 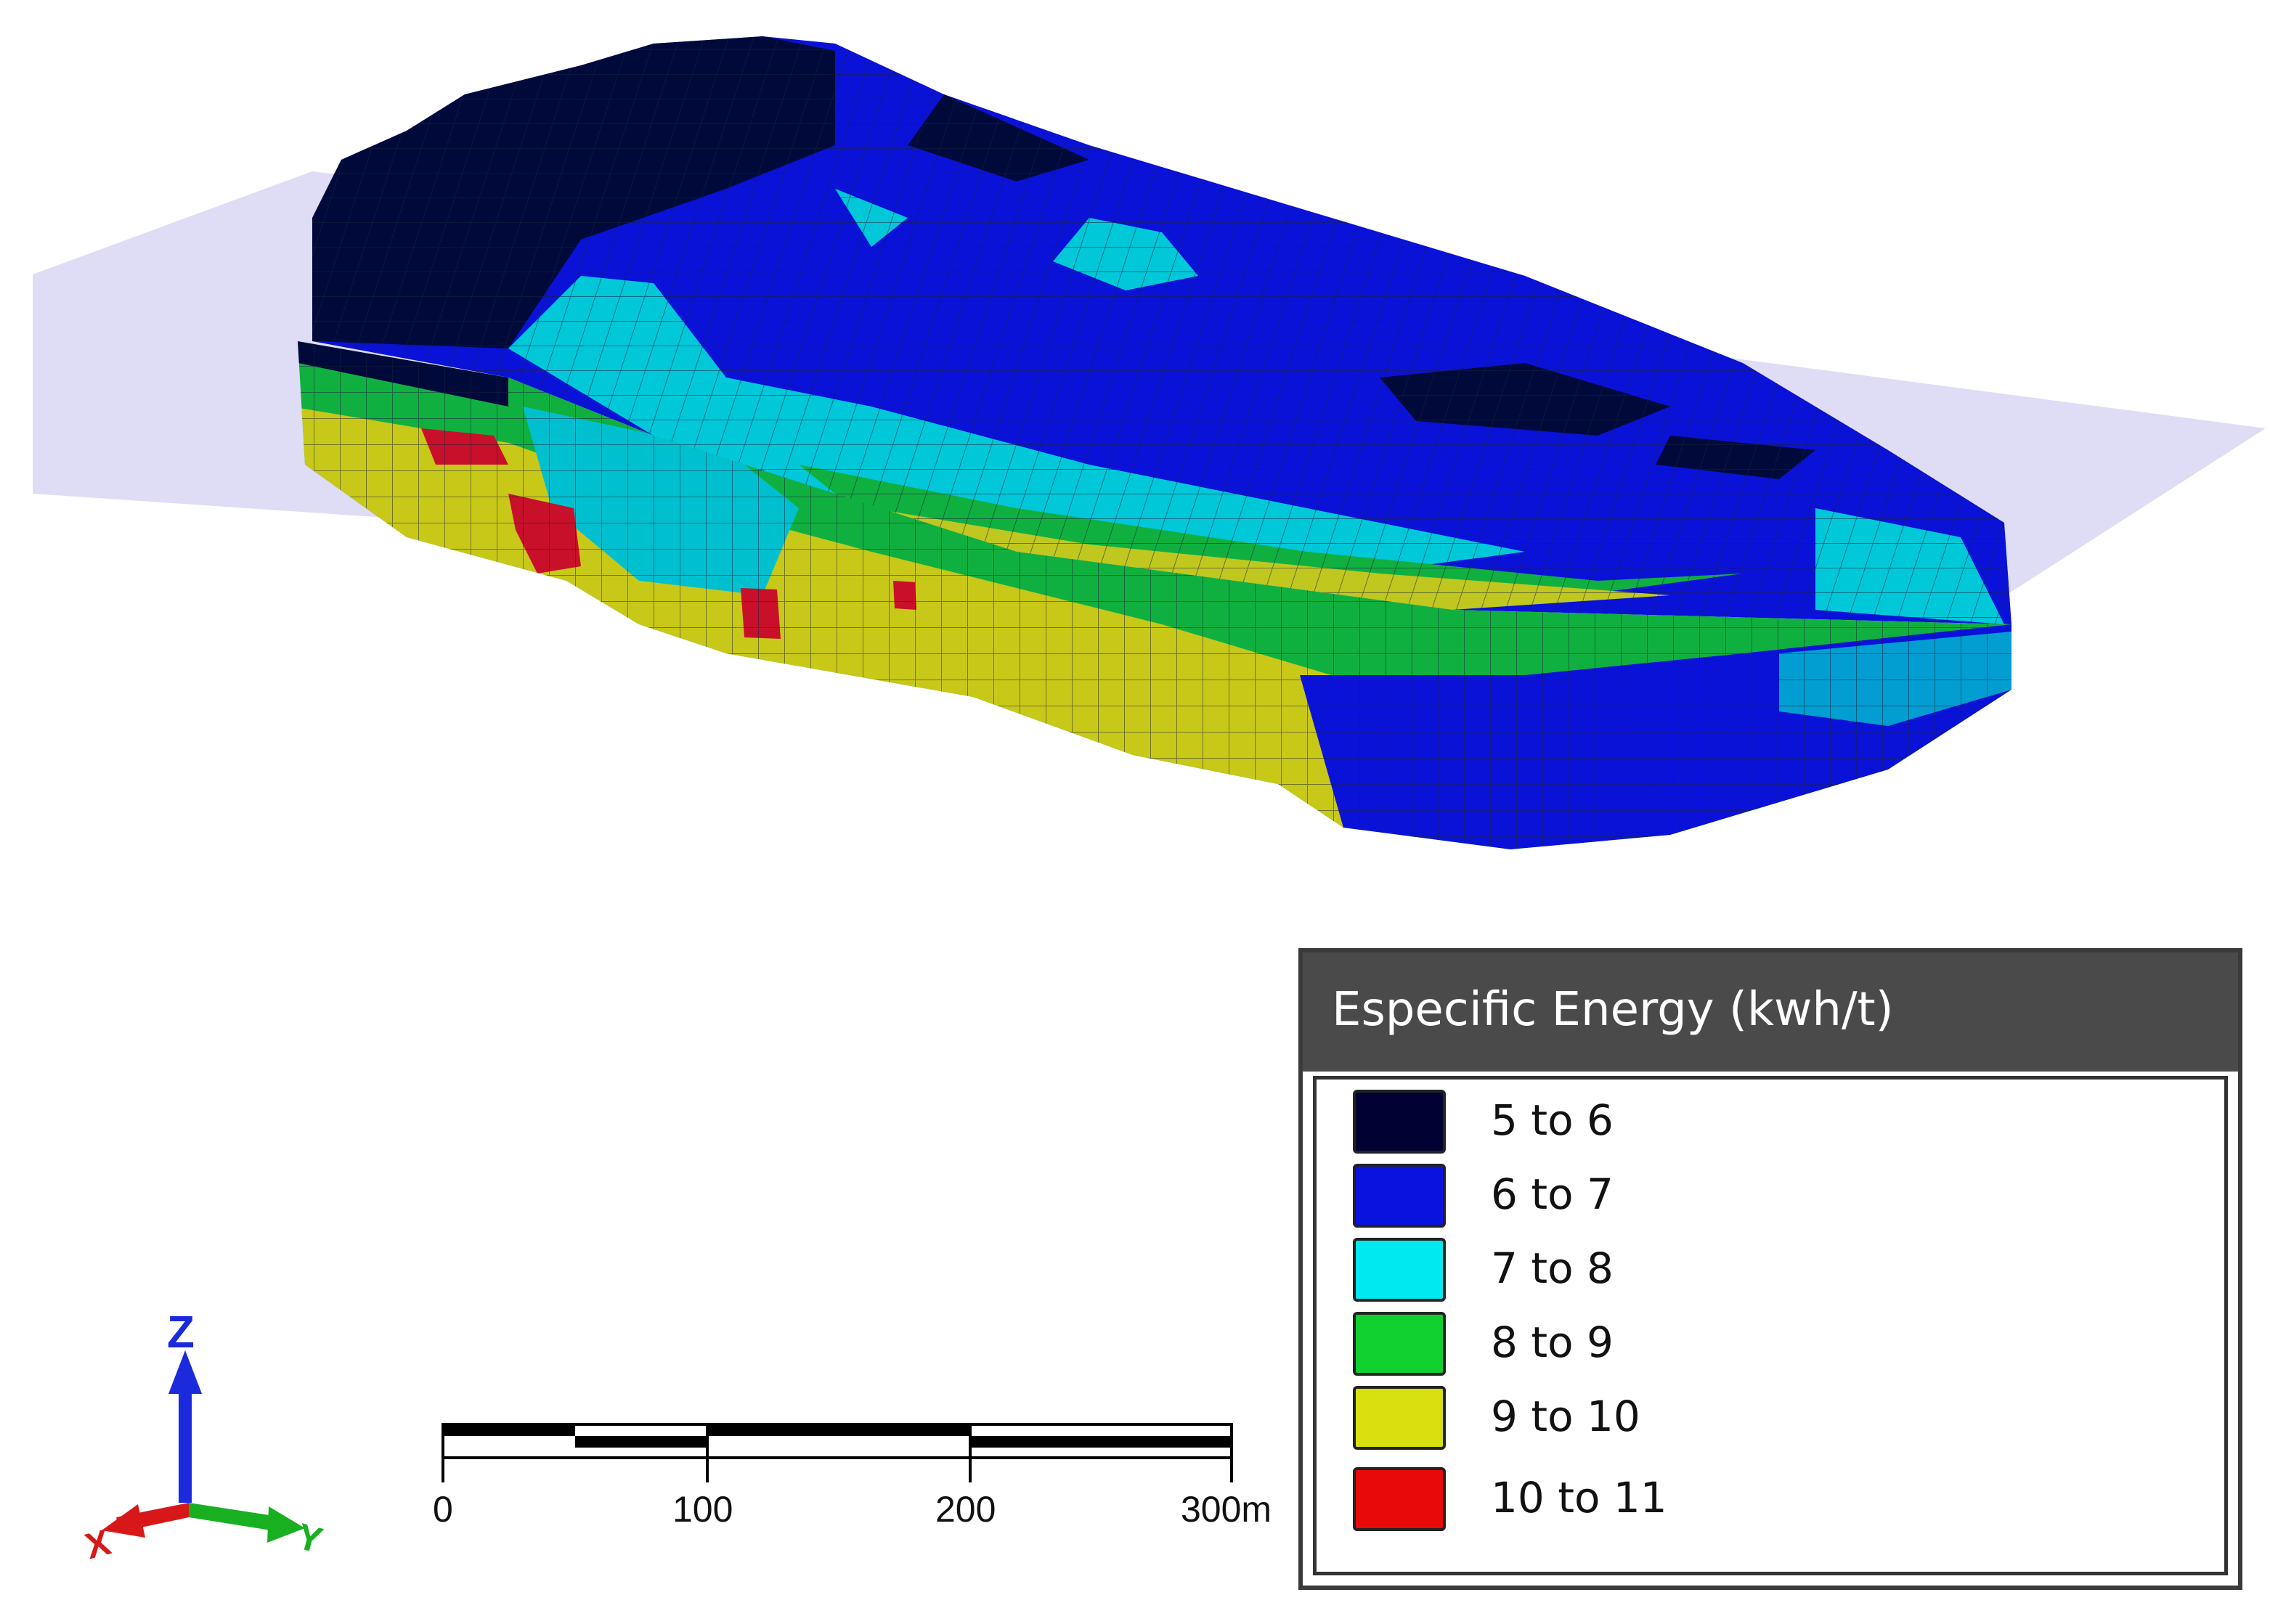 What do you see at coordinates (837, 1453) in the screenshot?
I see `scale-bar-graphic` at bounding box center [837, 1453].